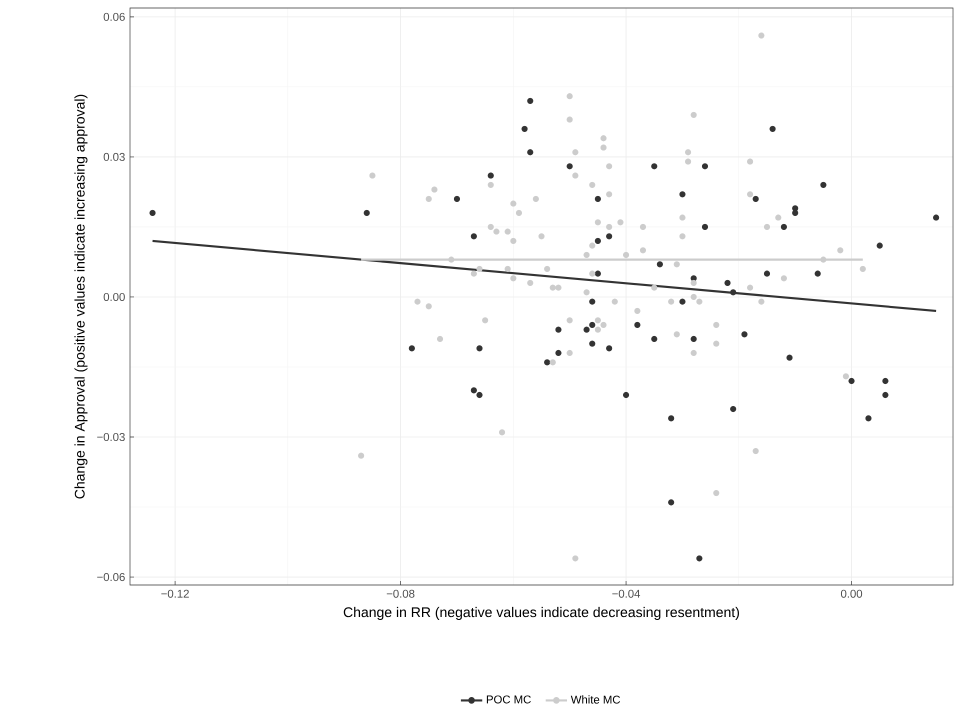 Image resolution: width=966 pixels, height=725 pixels. Describe the element at coordinates (111, 577) in the screenshot. I see `y-tick-label: −0.06` at that location.